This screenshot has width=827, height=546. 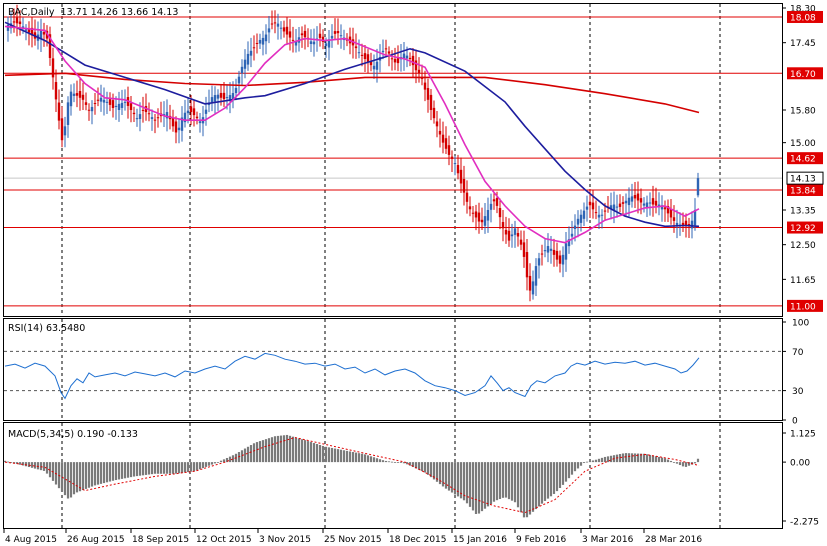 What do you see at coordinates (352, 475) in the screenshot?
I see `macd-signal-line` at bounding box center [352, 475].